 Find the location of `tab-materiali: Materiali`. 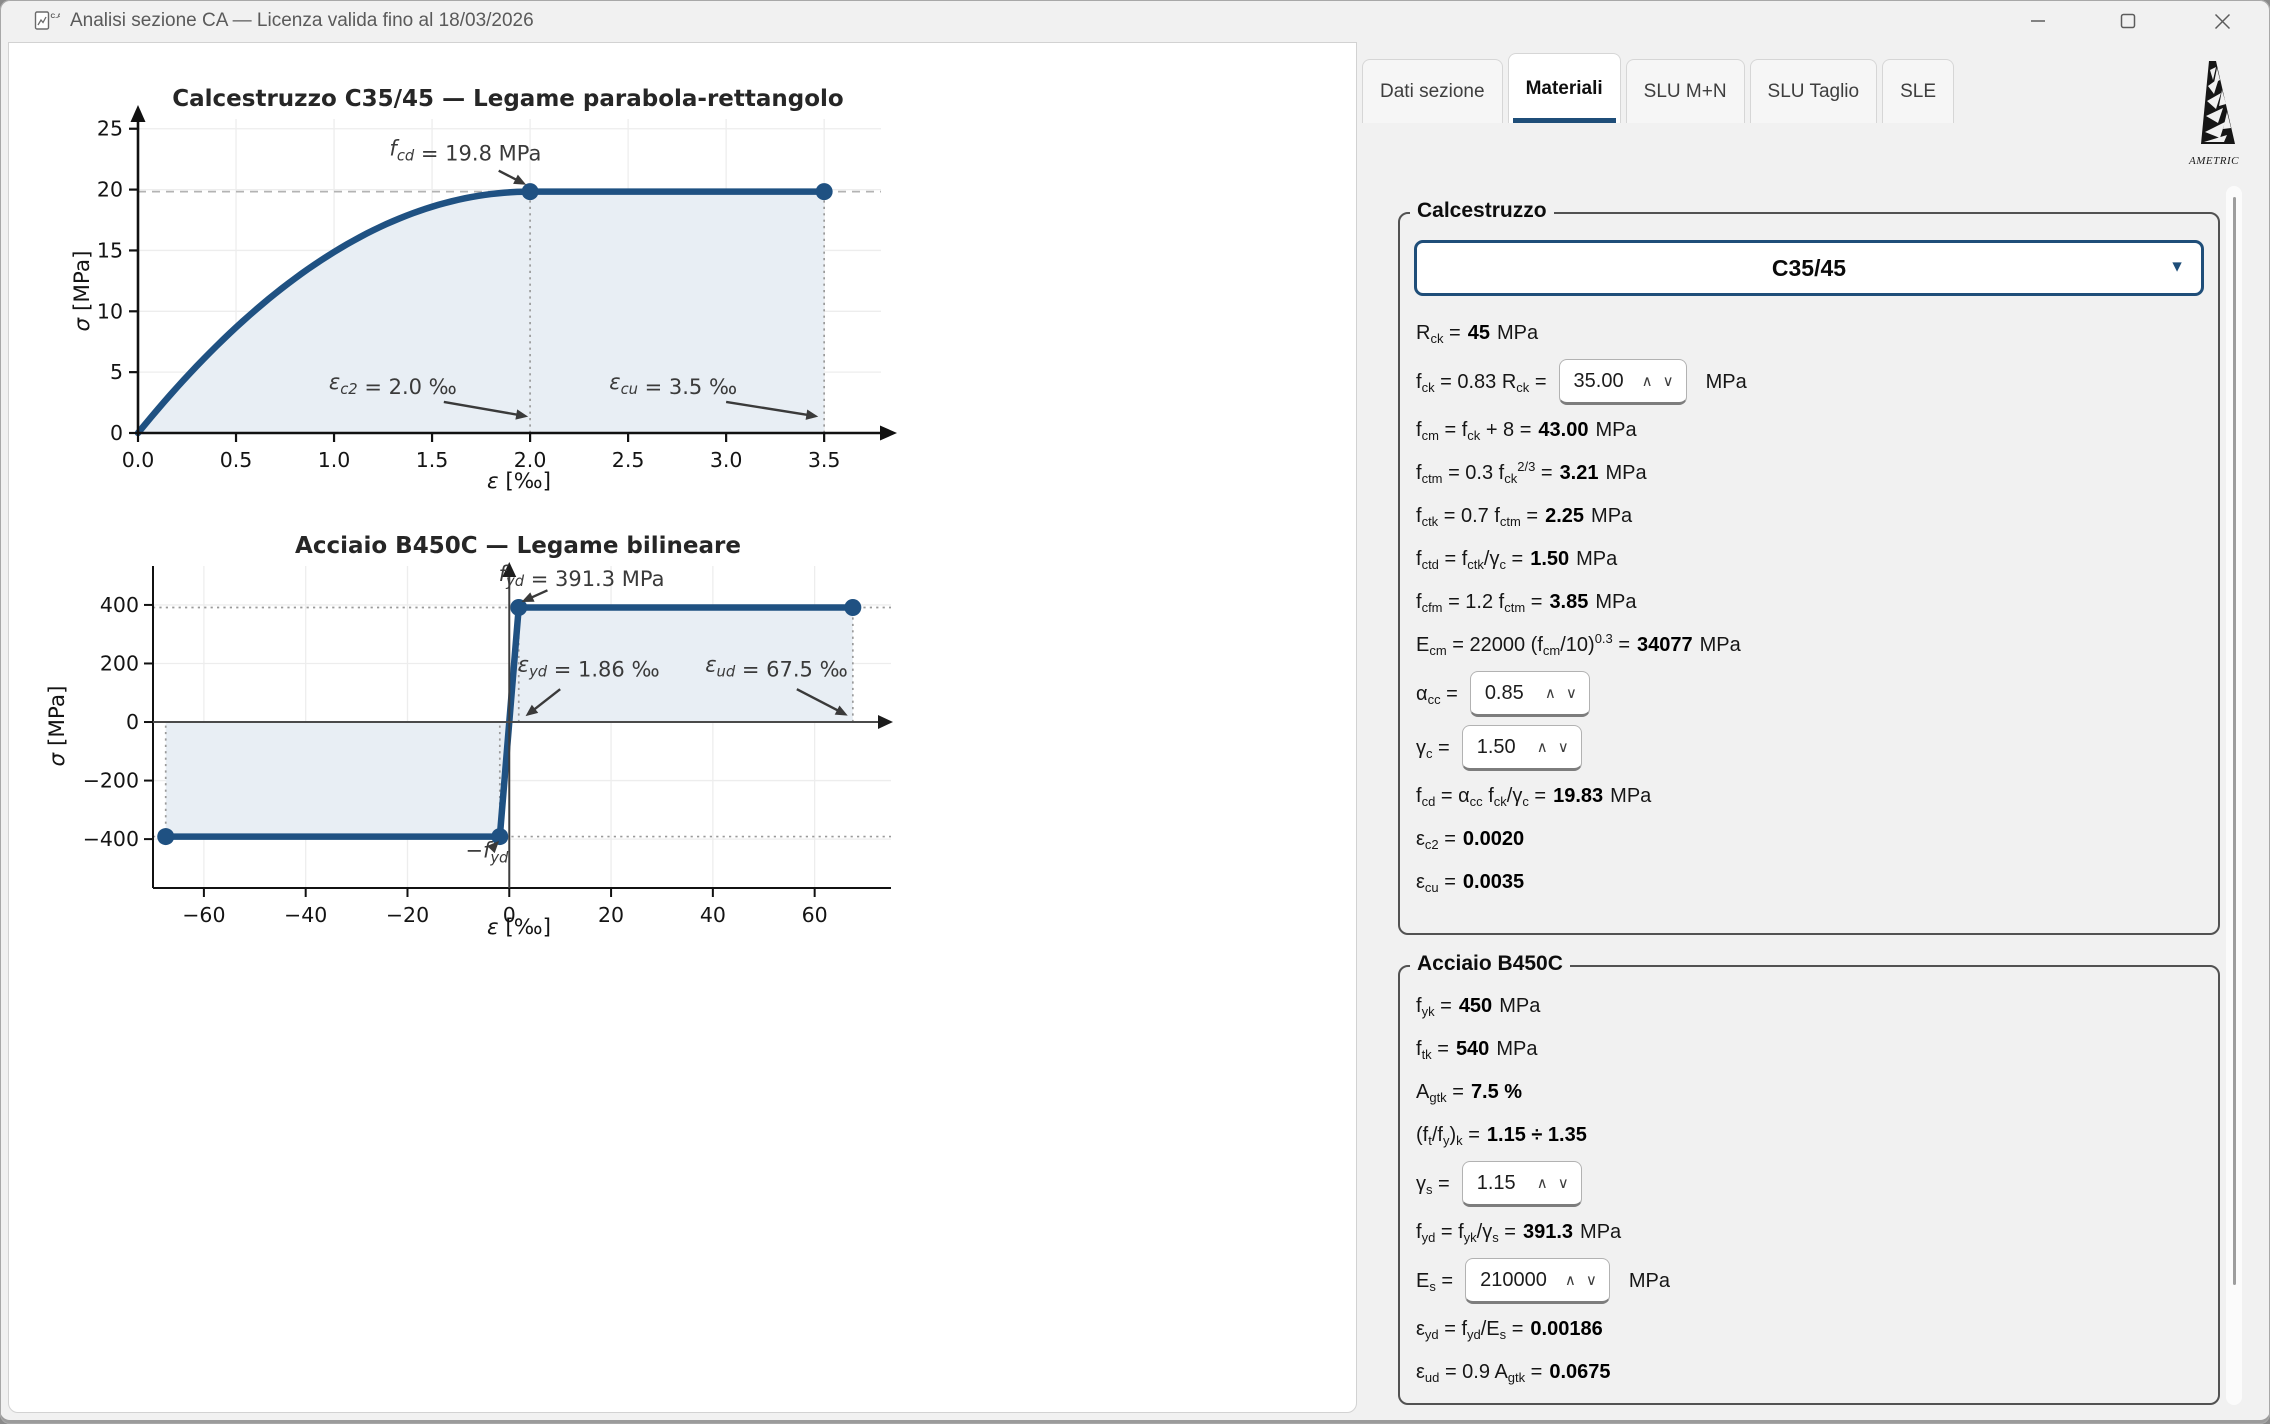

tab-materiali: Materiali is located at coordinates (1564, 88).